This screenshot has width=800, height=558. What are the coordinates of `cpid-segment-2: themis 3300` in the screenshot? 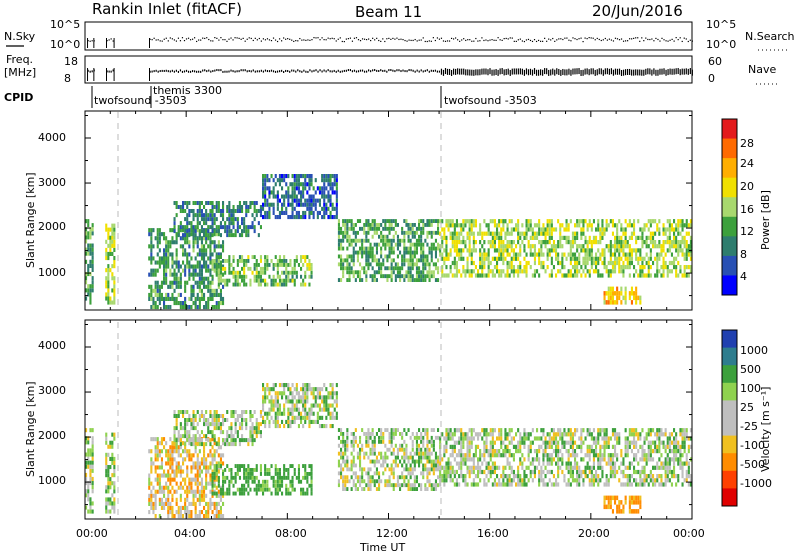 It's located at (187, 90).